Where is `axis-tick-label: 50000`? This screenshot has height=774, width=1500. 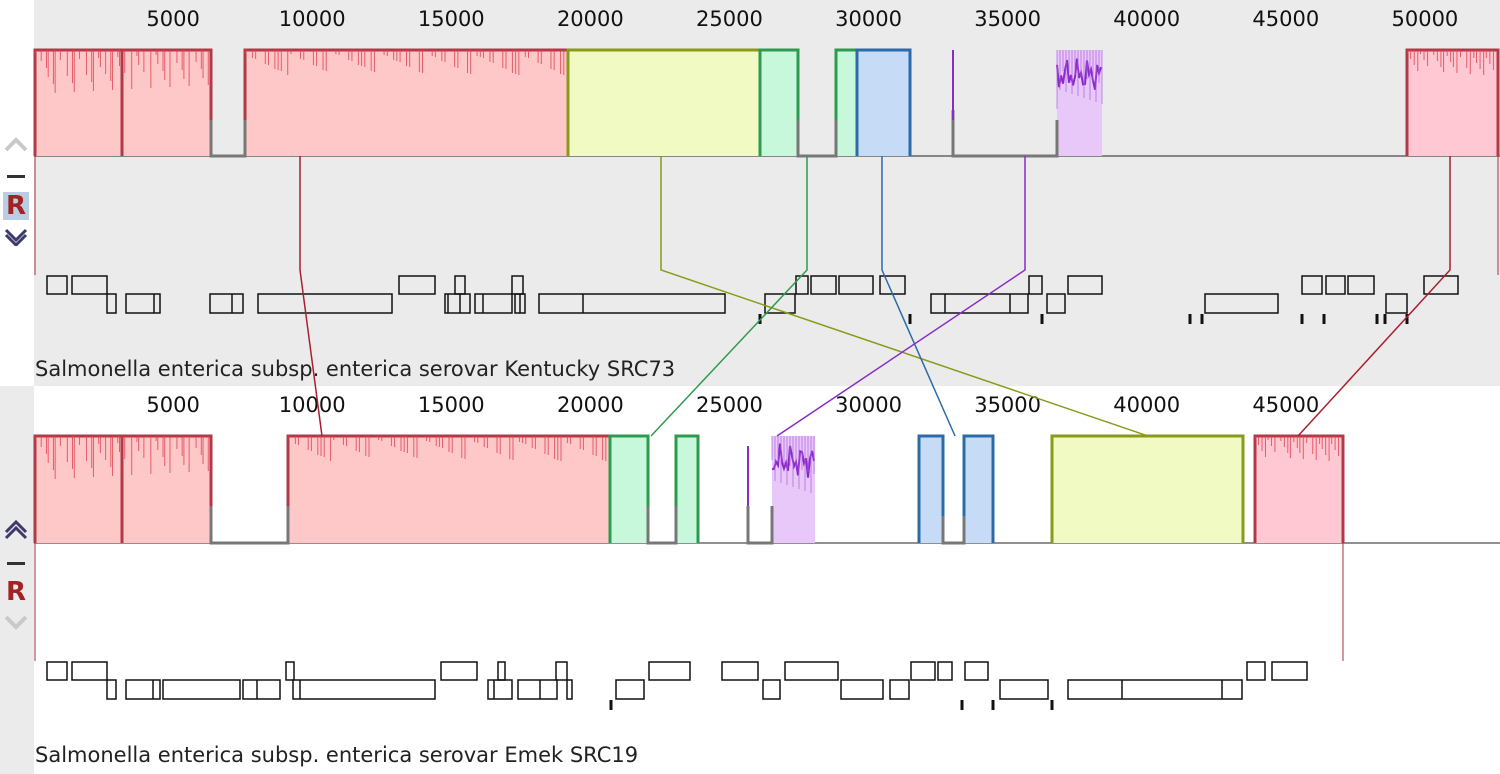 axis-tick-label: 50000 is located at coordinates (1424, 19).